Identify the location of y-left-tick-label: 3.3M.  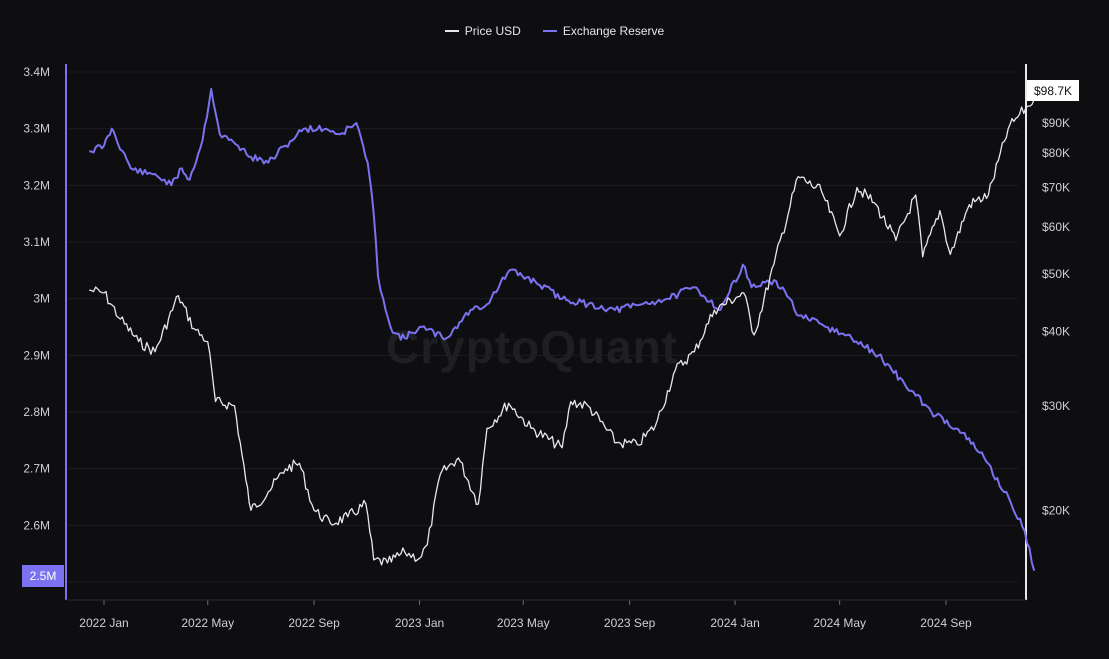
(36, 129).